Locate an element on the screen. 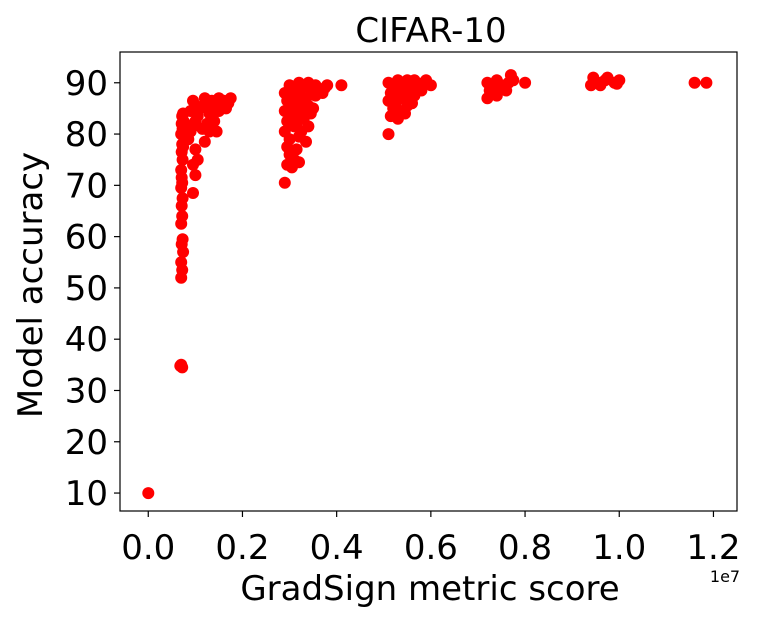 The height and width of the screenshot is (622, 761). x-tick-label: 0.2 is located at coordinates (242, 548).